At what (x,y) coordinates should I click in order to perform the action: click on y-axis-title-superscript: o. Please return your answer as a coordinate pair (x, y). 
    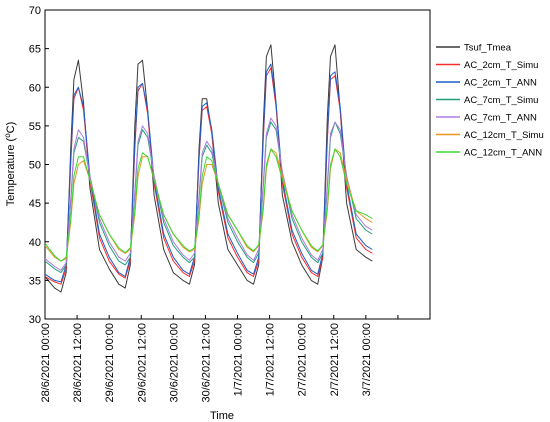
    Looking at the image, I should click on (7, 135).